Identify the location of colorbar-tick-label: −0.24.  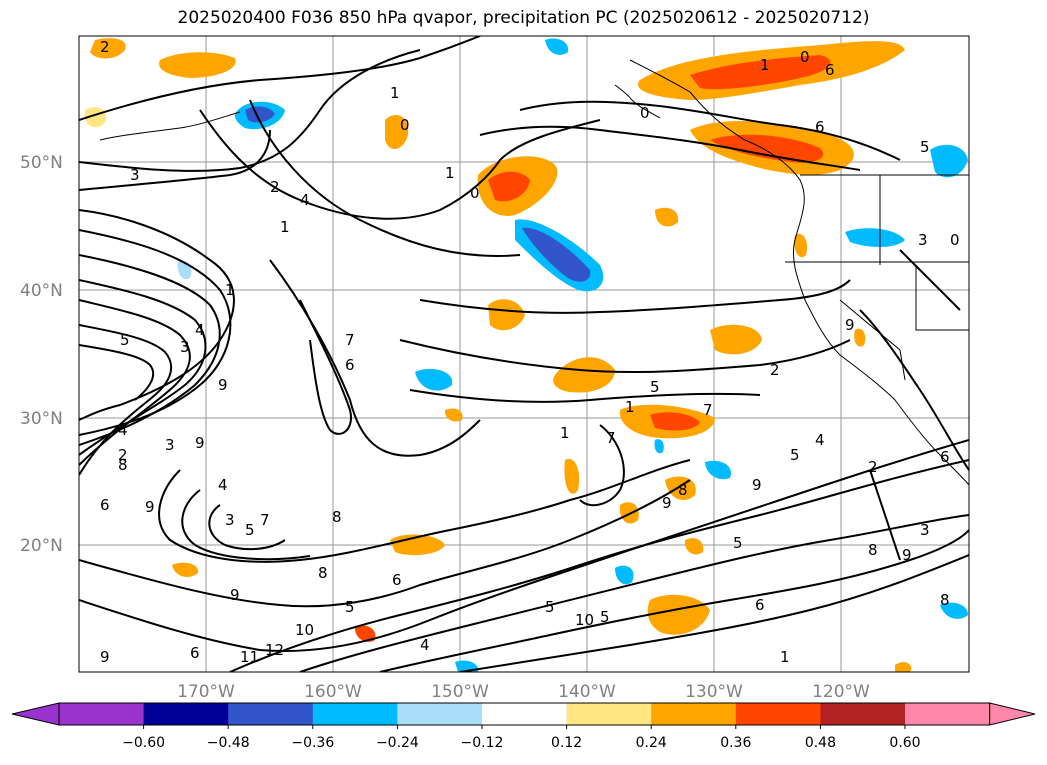
(397, 743).